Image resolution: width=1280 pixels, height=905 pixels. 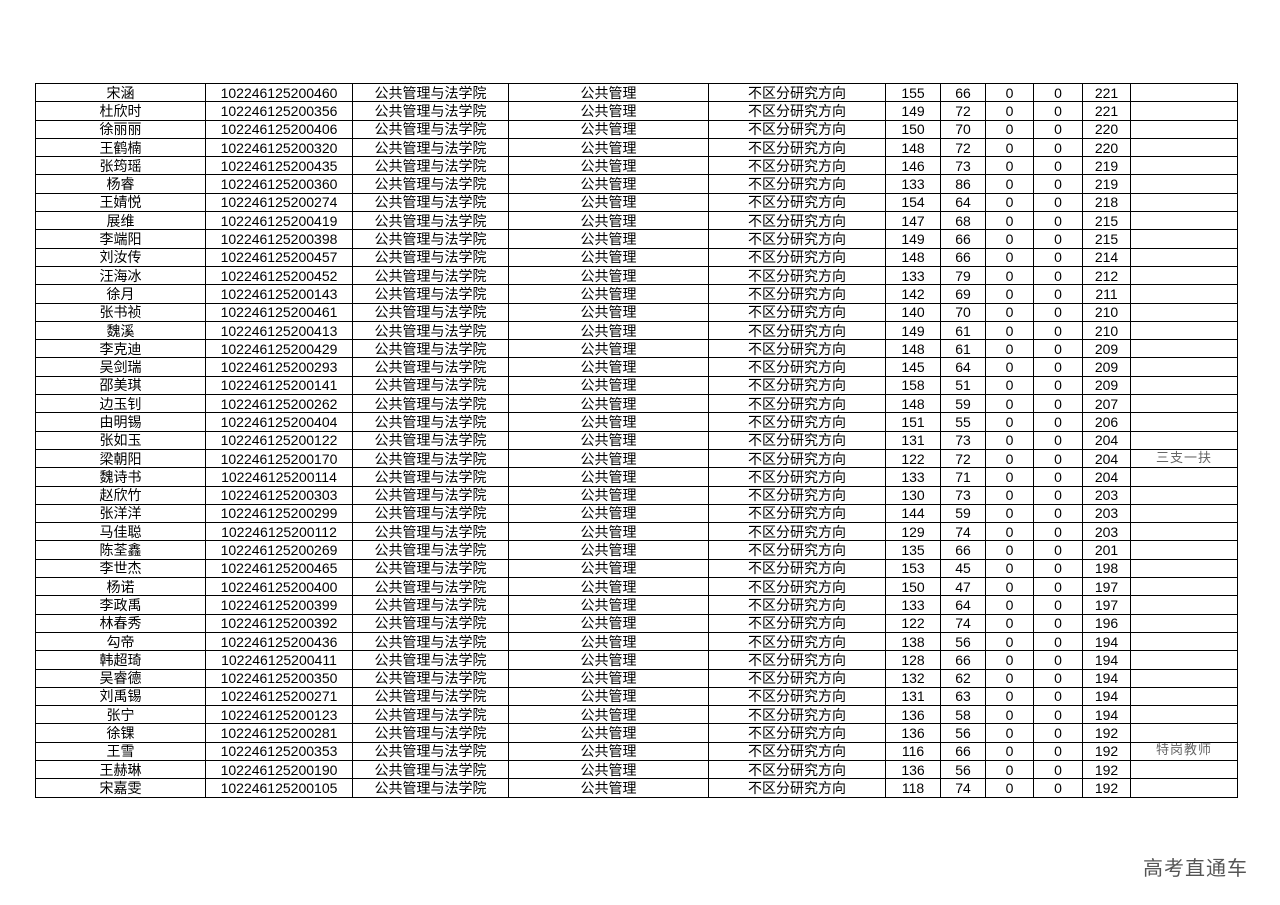 I want to click on score-1-cell: 142, so click(x=913, y=294).